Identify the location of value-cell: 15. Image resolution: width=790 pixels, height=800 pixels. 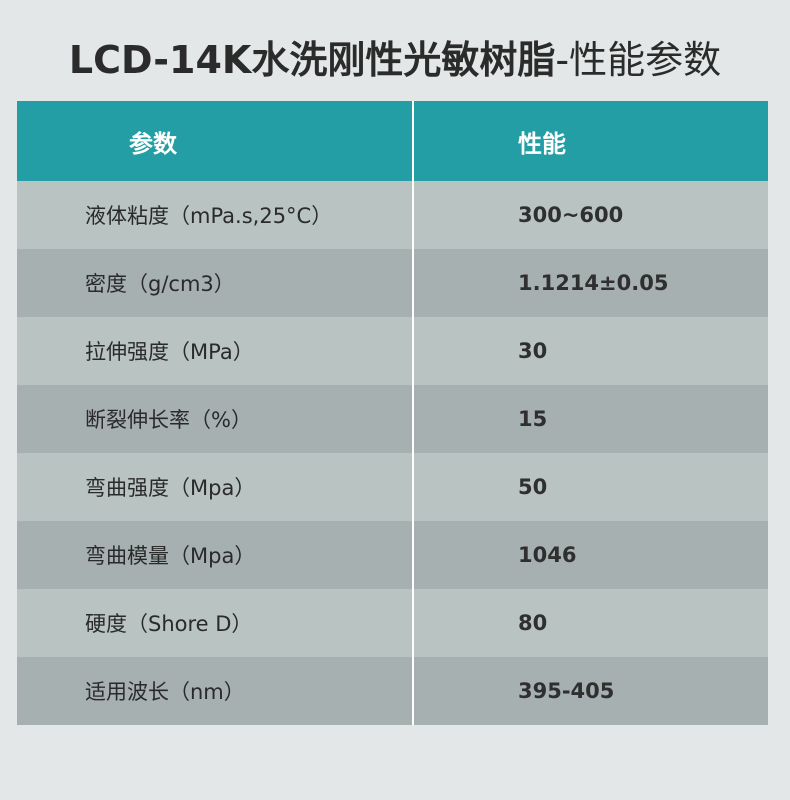
(590, 419).